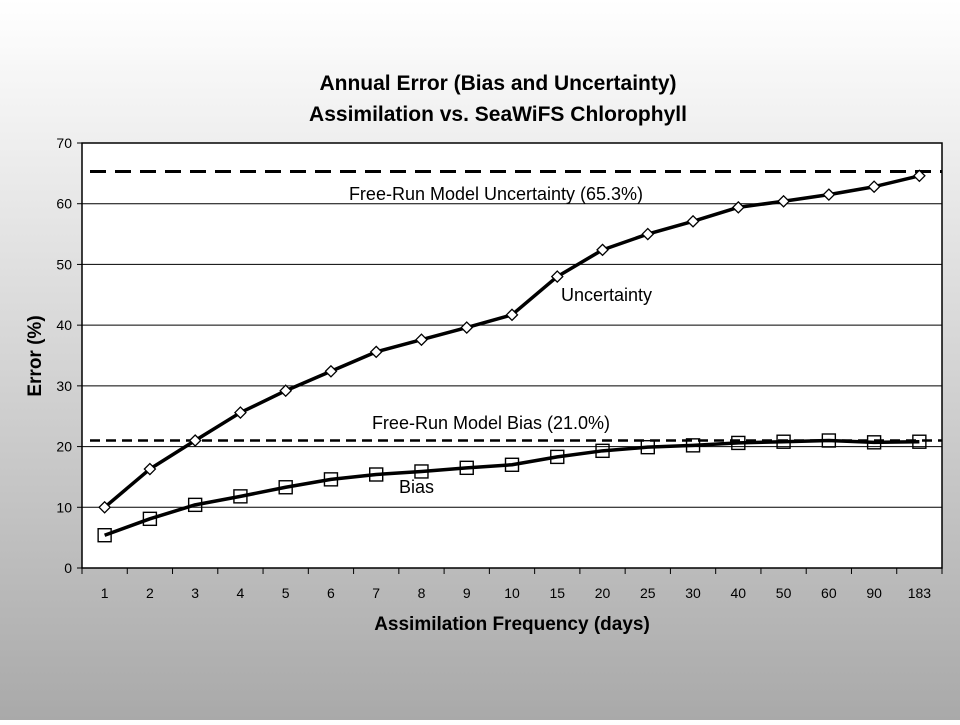 This screenshot has height=725, width=960. I want to click on x-tick-label-10: 10, so click(512, 593).